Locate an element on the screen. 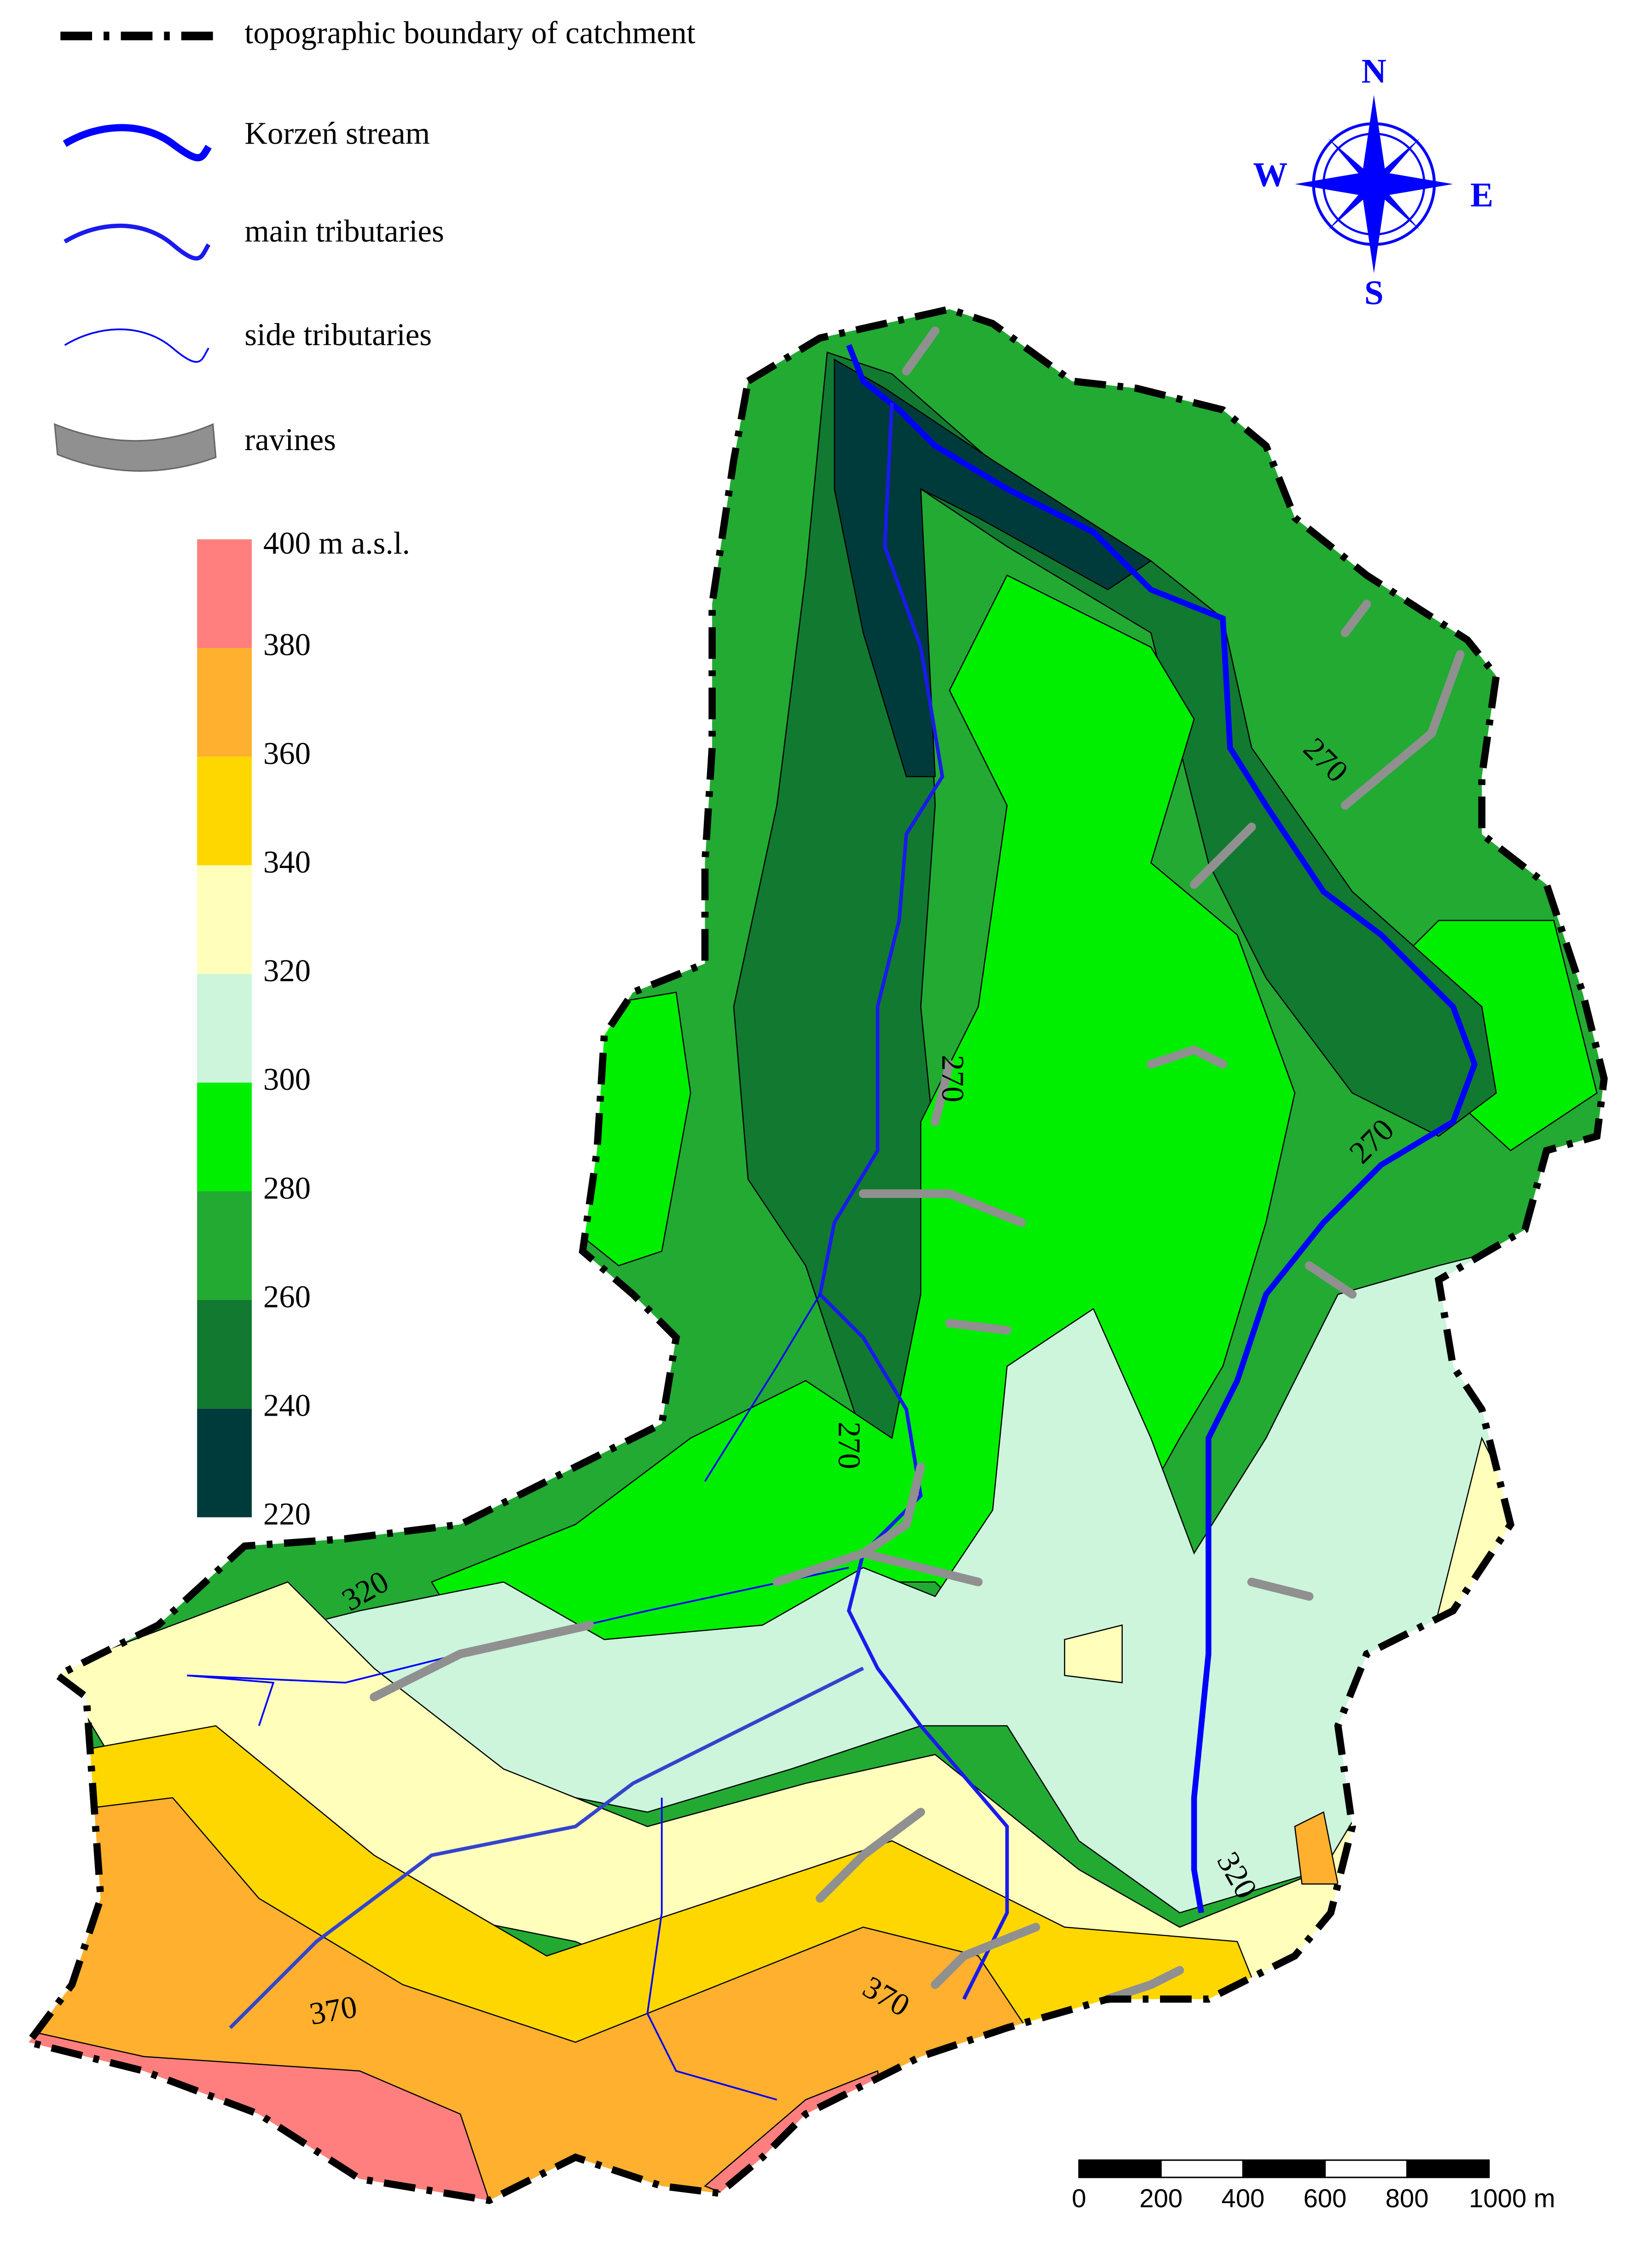 This screenshot has height=2268, width=1630. colorbar-label: 260 is located at coordinates (287, 1296).